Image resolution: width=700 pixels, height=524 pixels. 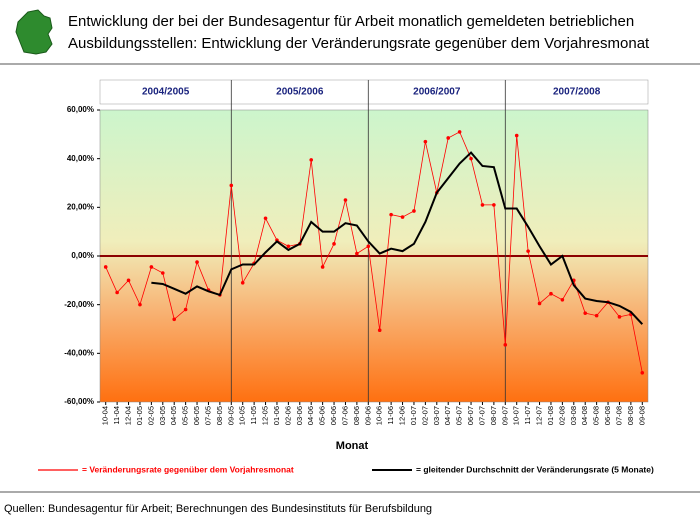 I want to click on y-tick-label: -40,00%, so click(x=79, y=352).